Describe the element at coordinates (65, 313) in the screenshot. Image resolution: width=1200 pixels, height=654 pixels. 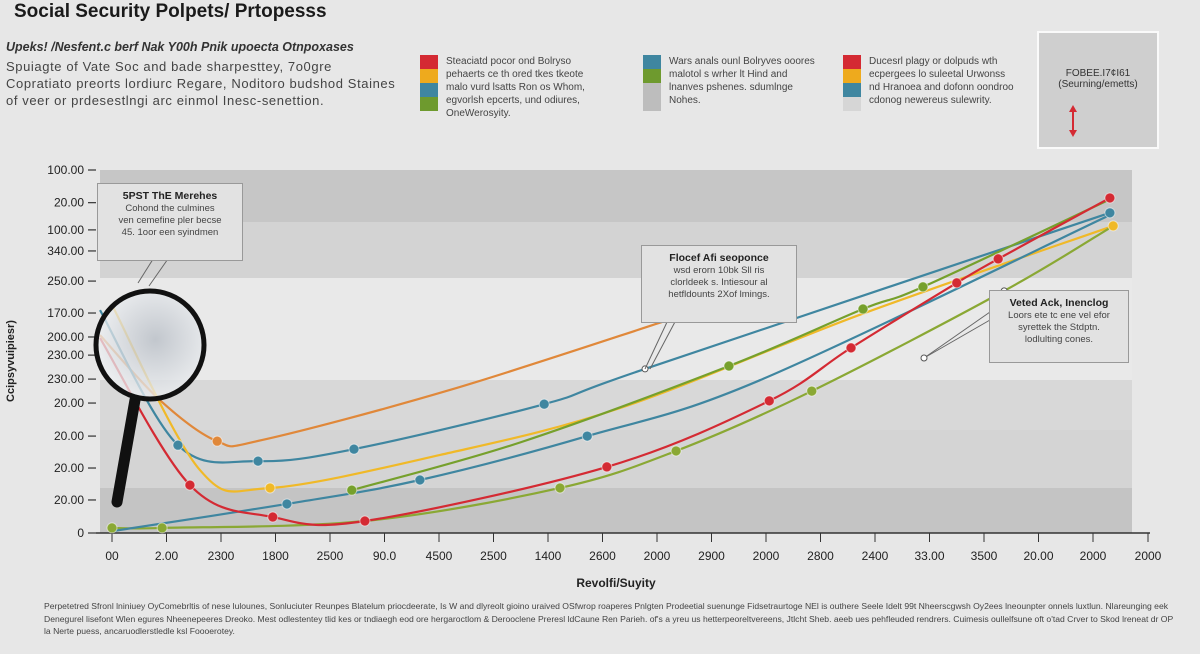
I see `y-tick-label: 170.00` at that location.